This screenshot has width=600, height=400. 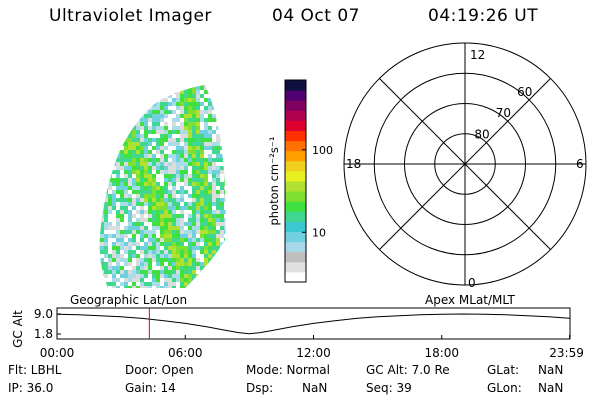 What do you see at coordinates (159, 370) in the screenshot?
I see `door-field: Door: Open` at bounding box center [159, 370].